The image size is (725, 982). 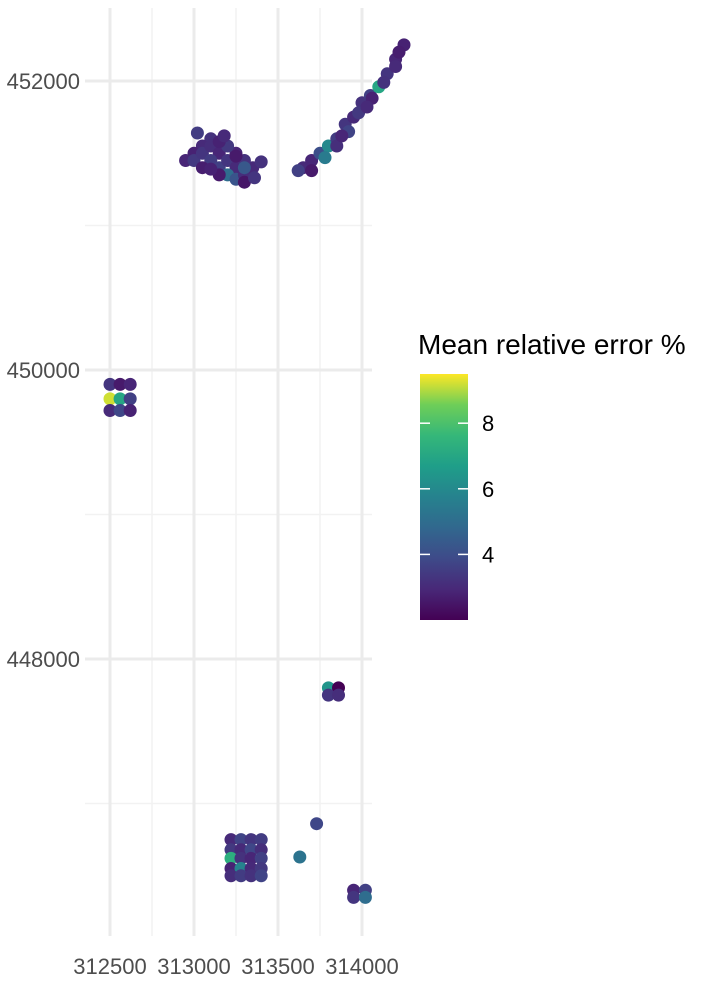 I want to click on x-tick-label: 314000, so click(x=361, y=966).